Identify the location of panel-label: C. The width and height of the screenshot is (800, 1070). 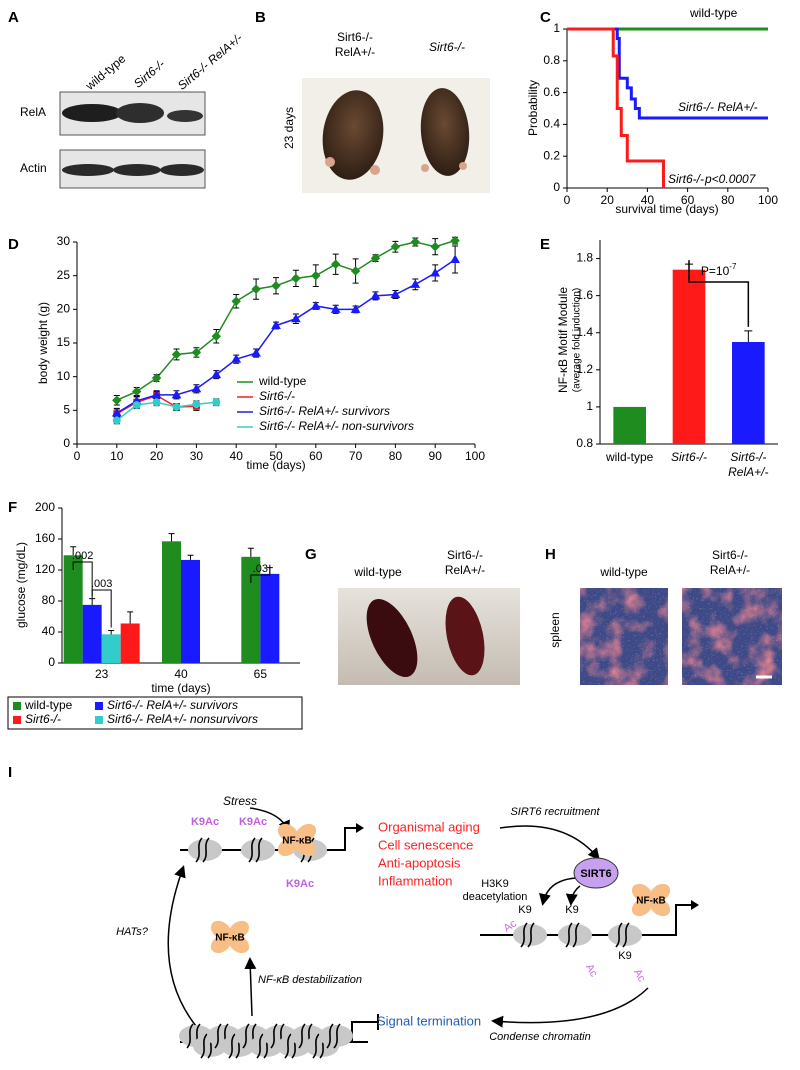
(545, 17).